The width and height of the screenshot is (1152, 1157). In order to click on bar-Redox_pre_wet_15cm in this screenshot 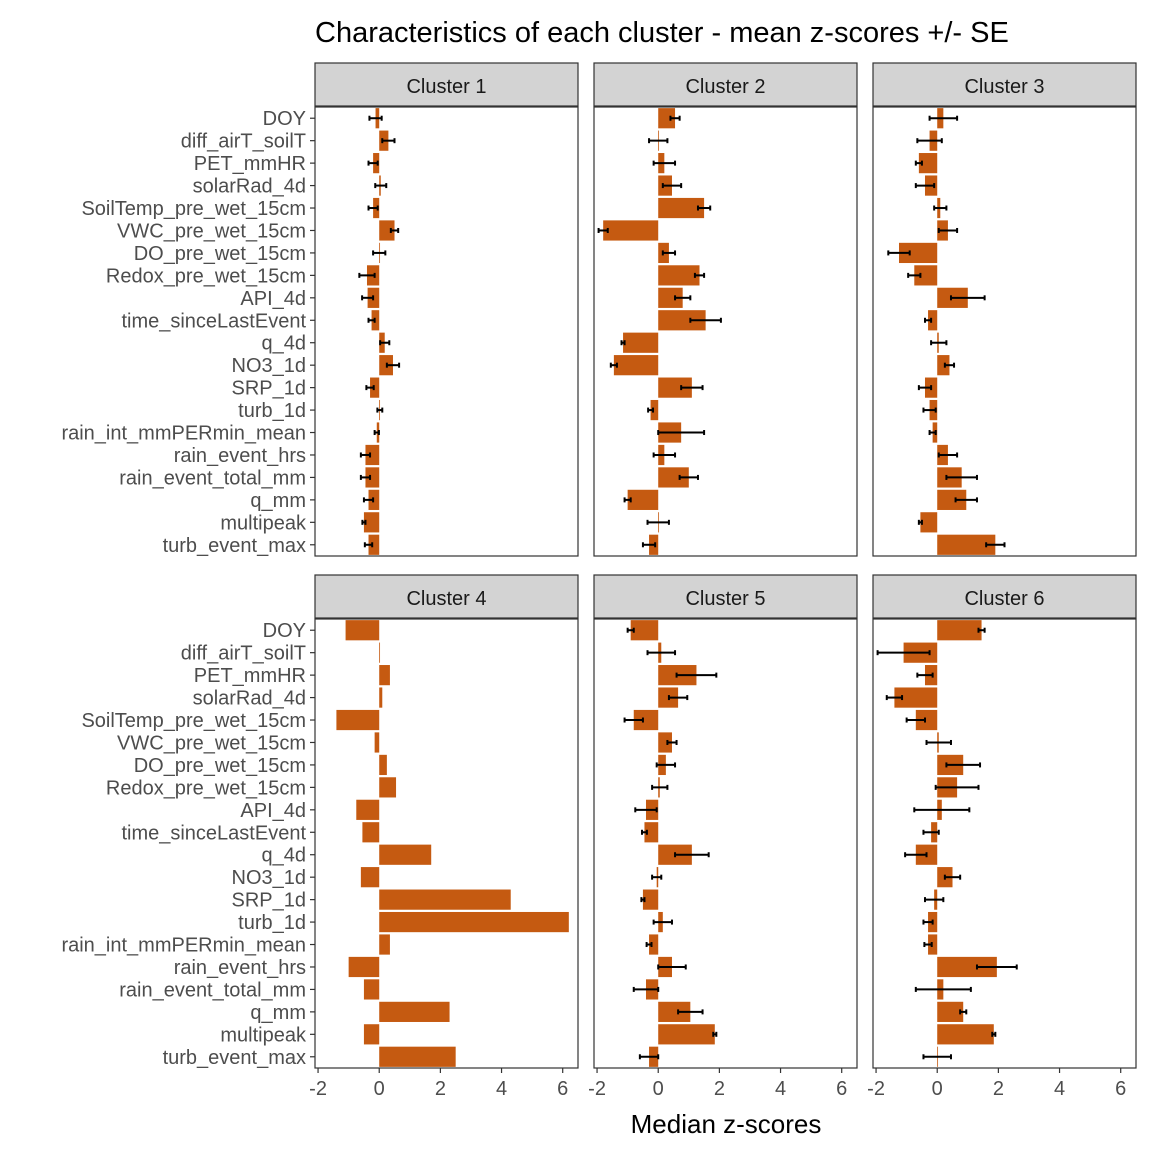, I will do `click(926, 275)`.